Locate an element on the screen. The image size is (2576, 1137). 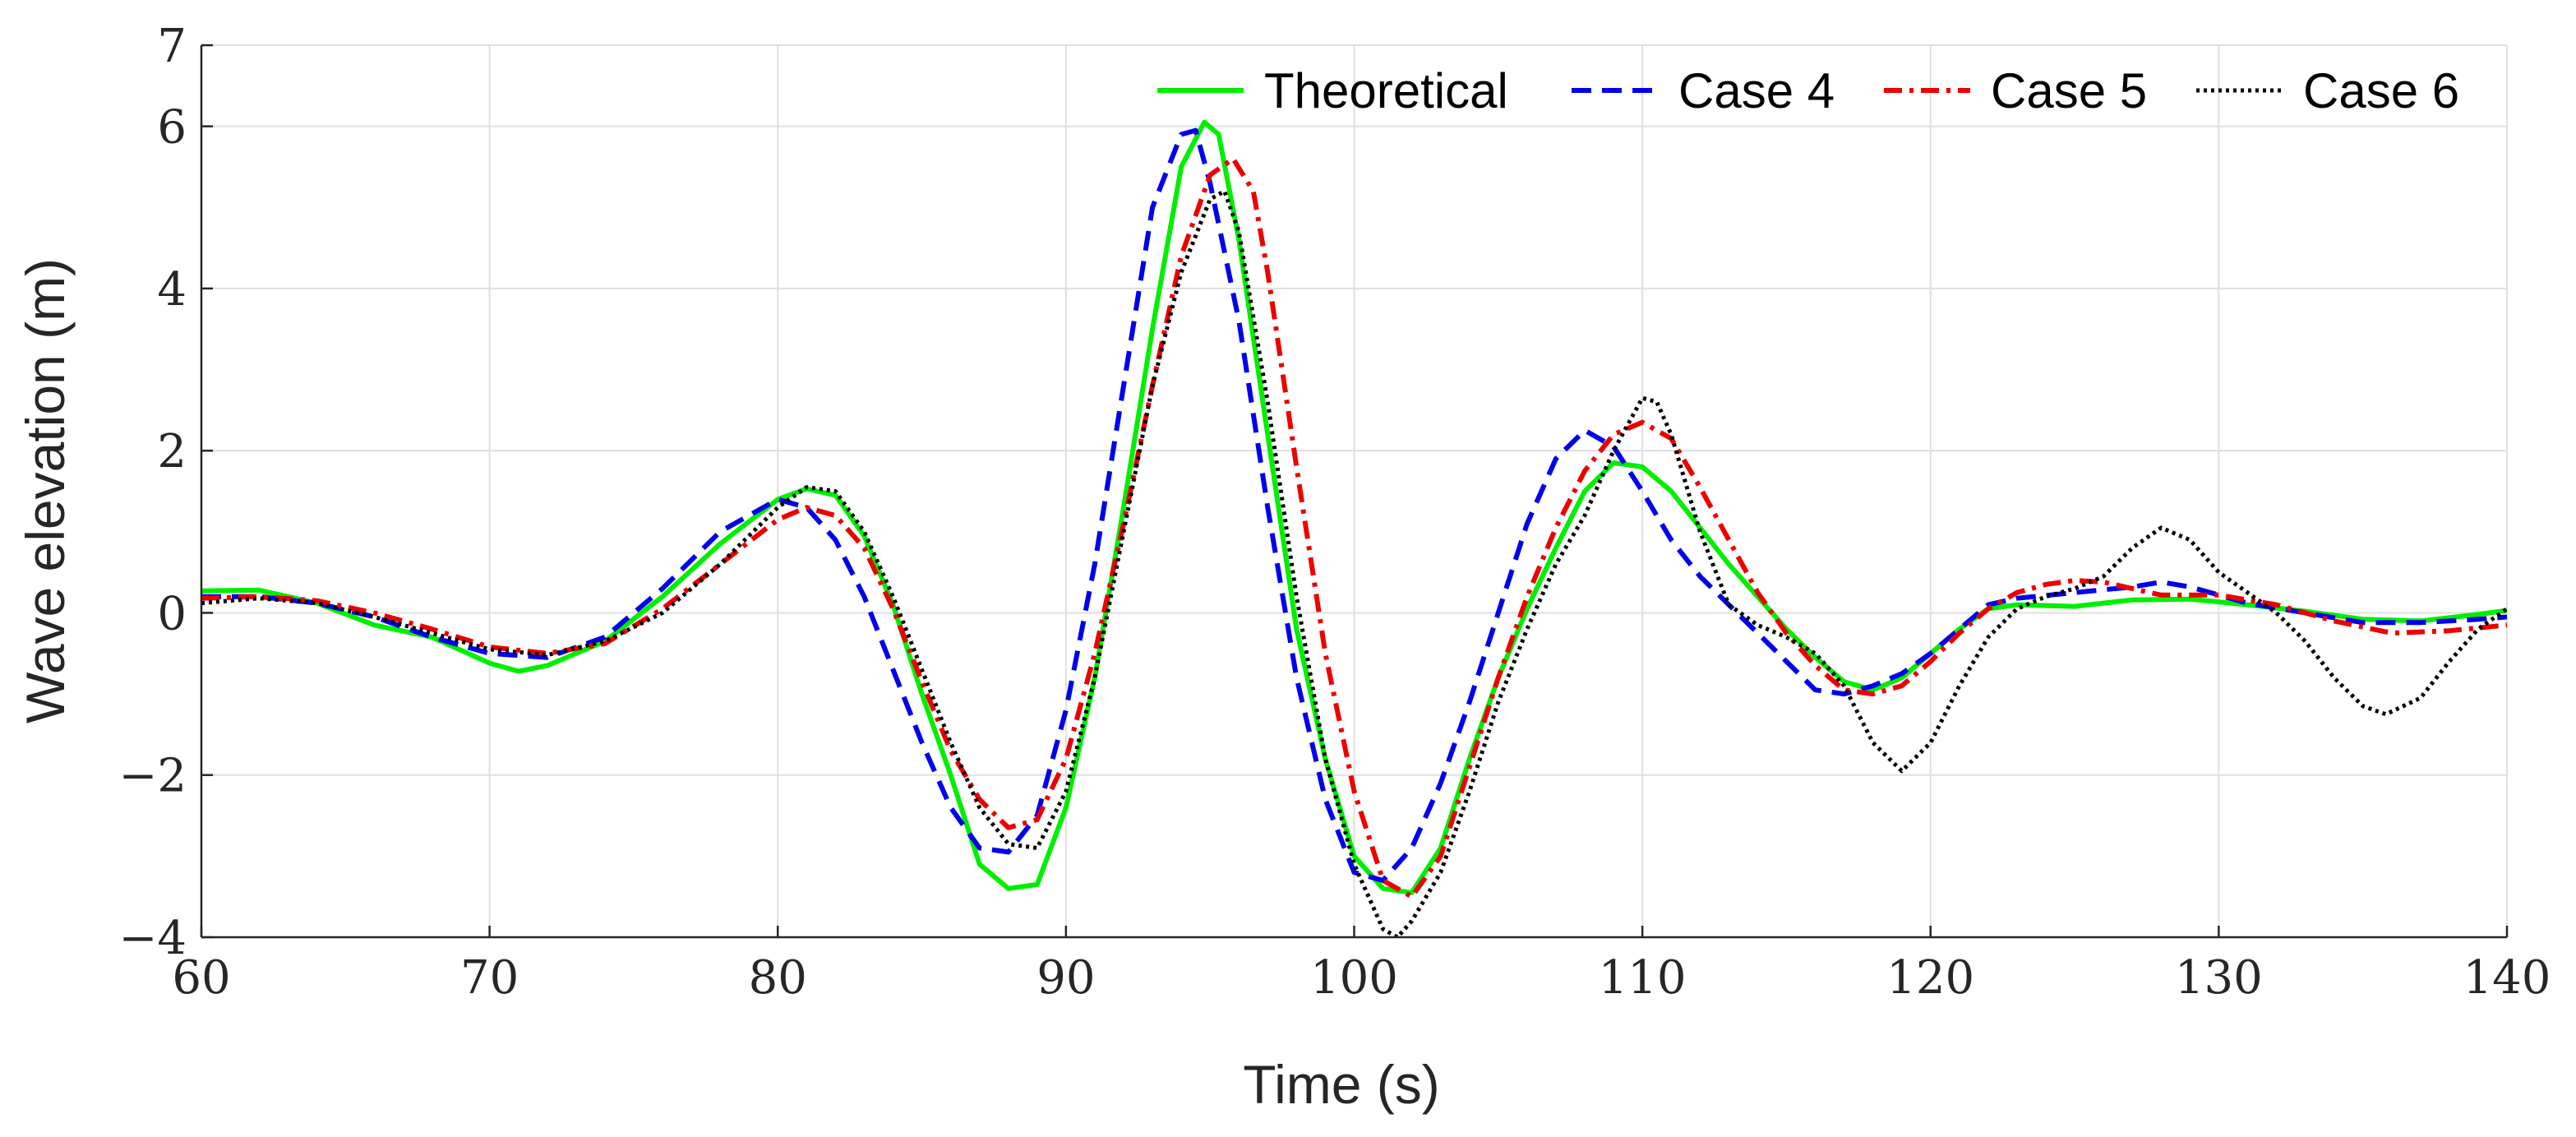
y-tick-label: 2 is located at coordinates (172, 452).